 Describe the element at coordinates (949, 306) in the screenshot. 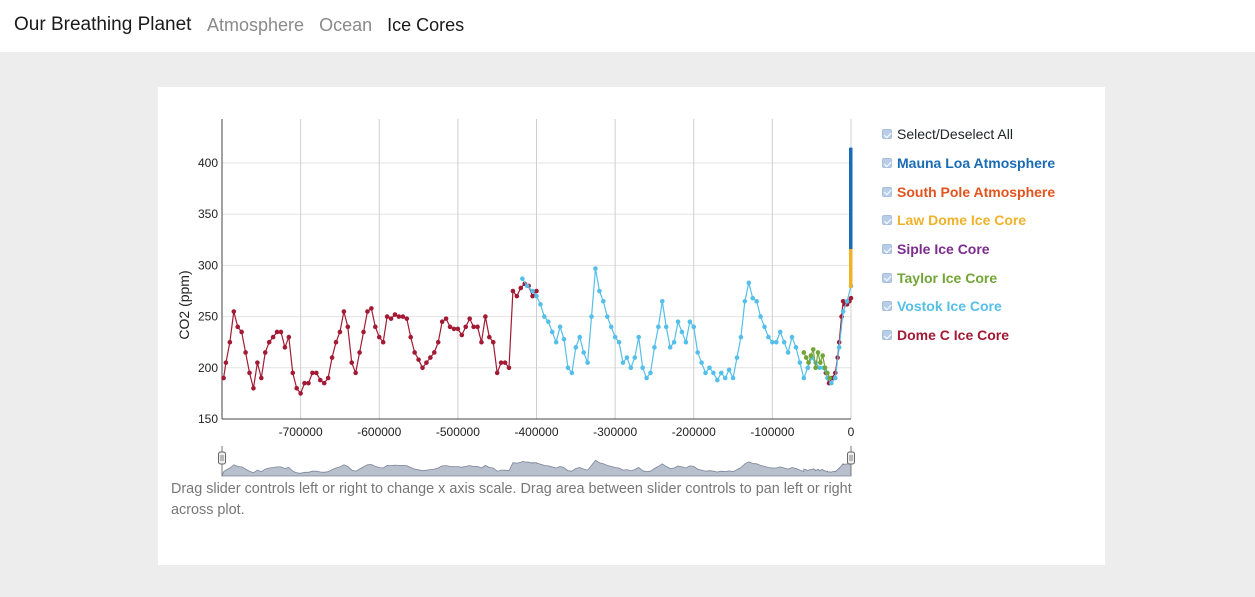

I see `legend-label: Vostok Ice Core` at that location.